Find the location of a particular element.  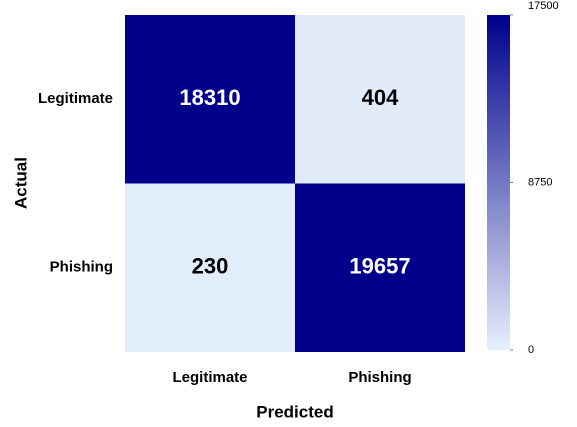

x-tick-label: Phishing is located at coordinates (379, 377).